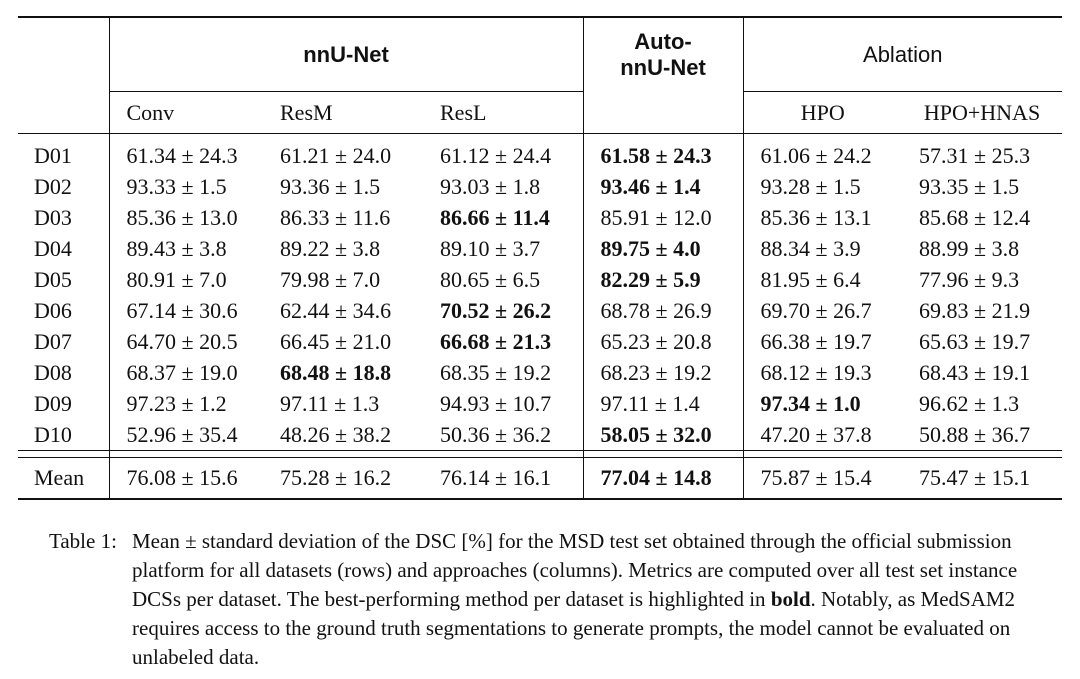 This screenshot has width=1080, height=679. What do you see at coordinates (336, 372) in the screenshot?
I see `table-cell: 68.48 ± 18.8` at bounding box center [336, 372].